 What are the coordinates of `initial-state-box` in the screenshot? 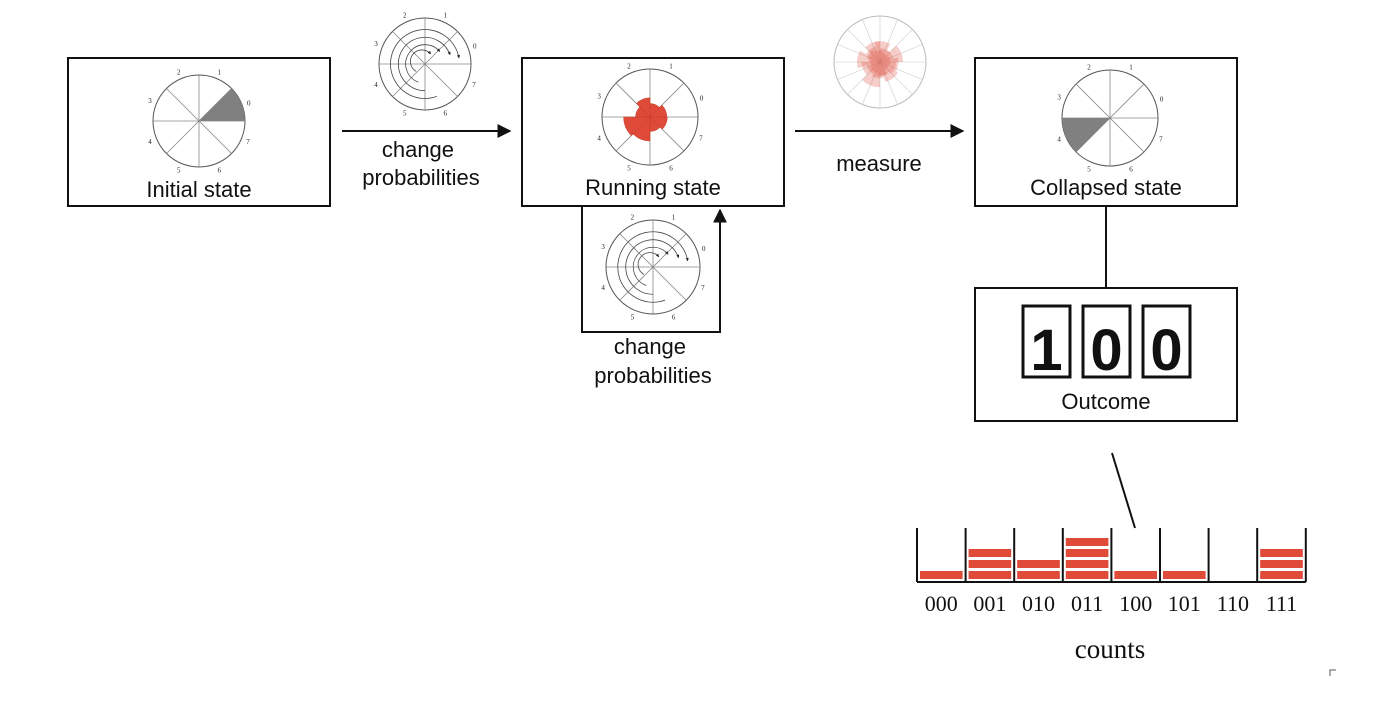 It's located at (199, 132).